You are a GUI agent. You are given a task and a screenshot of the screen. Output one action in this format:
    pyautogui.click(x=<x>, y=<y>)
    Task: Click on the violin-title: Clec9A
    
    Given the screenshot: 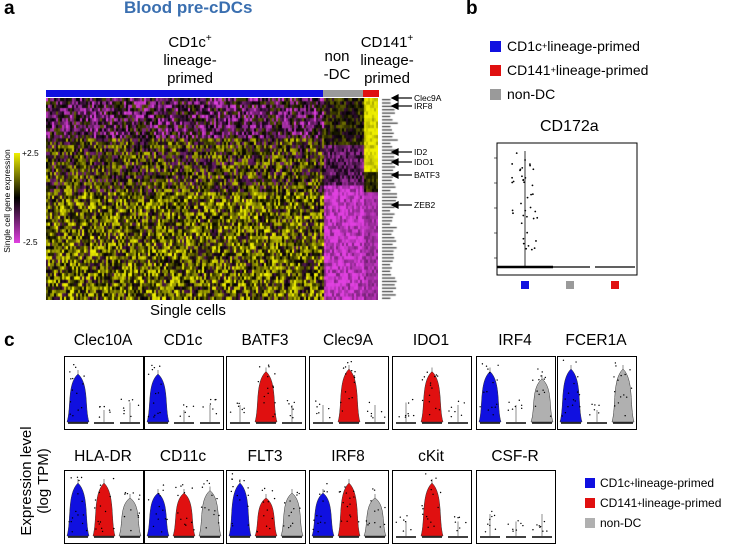 What is the action you would take?
    pyautogui.click(x=348, y=340)
    